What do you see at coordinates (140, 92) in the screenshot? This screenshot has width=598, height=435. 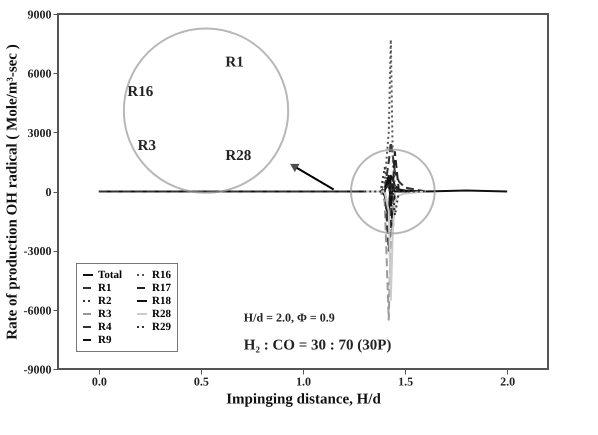 I see `annotation: R16` at bounding box center [140, 92].